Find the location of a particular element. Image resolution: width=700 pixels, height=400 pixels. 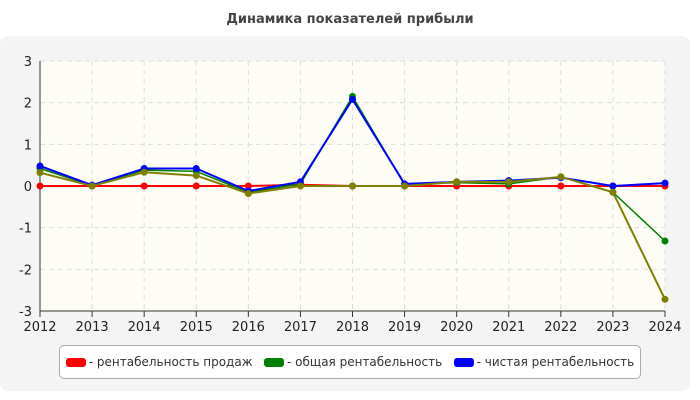

y-tick-label: 3 is located at coordinates (28, 62).